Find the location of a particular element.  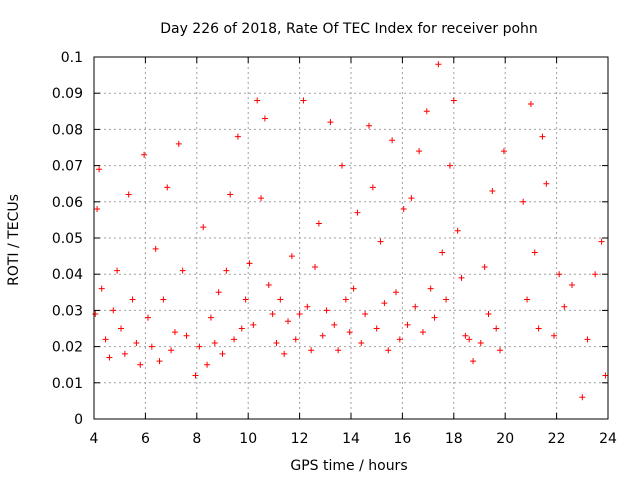

x-tick-label: 16 is located at coordinates (402, 439).